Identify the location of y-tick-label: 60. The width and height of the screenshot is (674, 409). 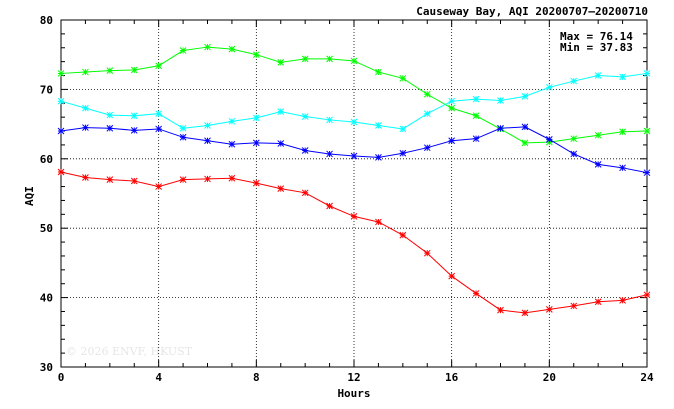
(46, 159).